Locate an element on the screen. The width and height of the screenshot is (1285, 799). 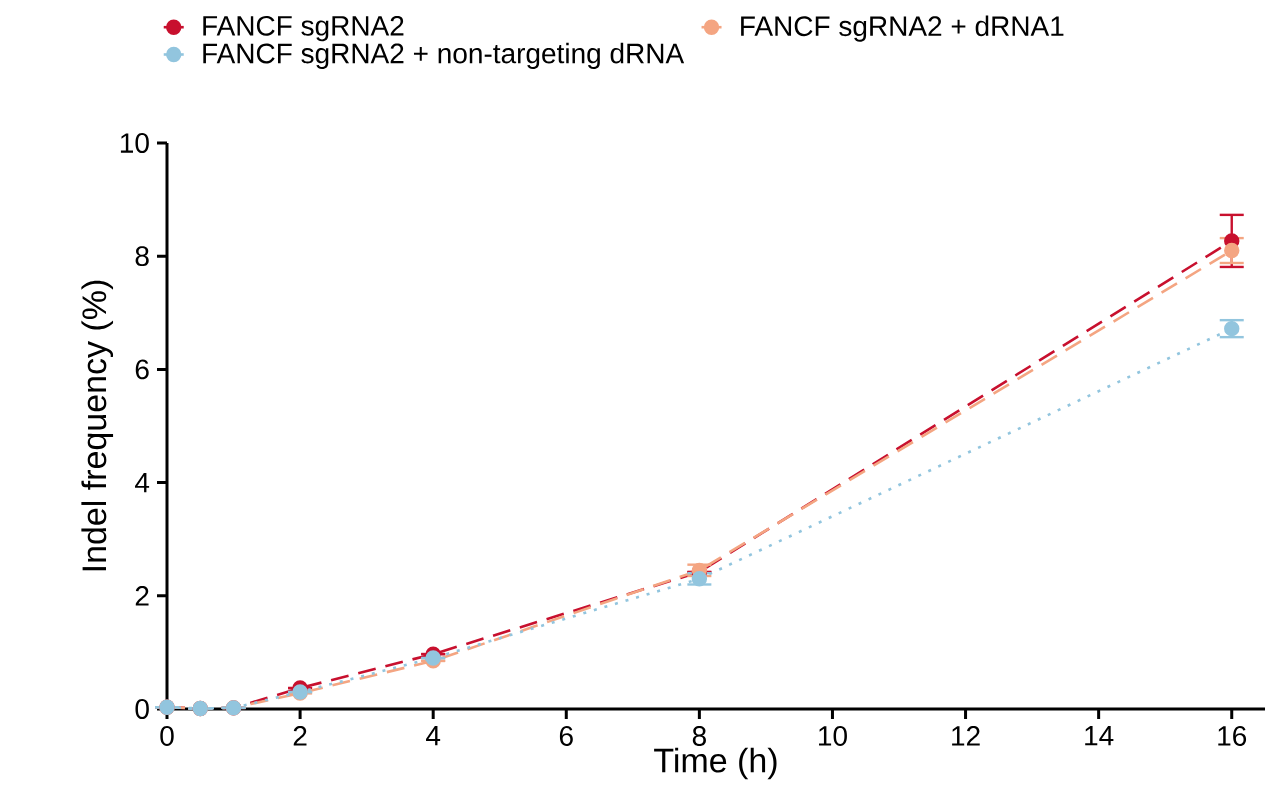
legend-label: FANCF sgRNA2 + non-targeting dRNA is located at coordinates (444, 55).